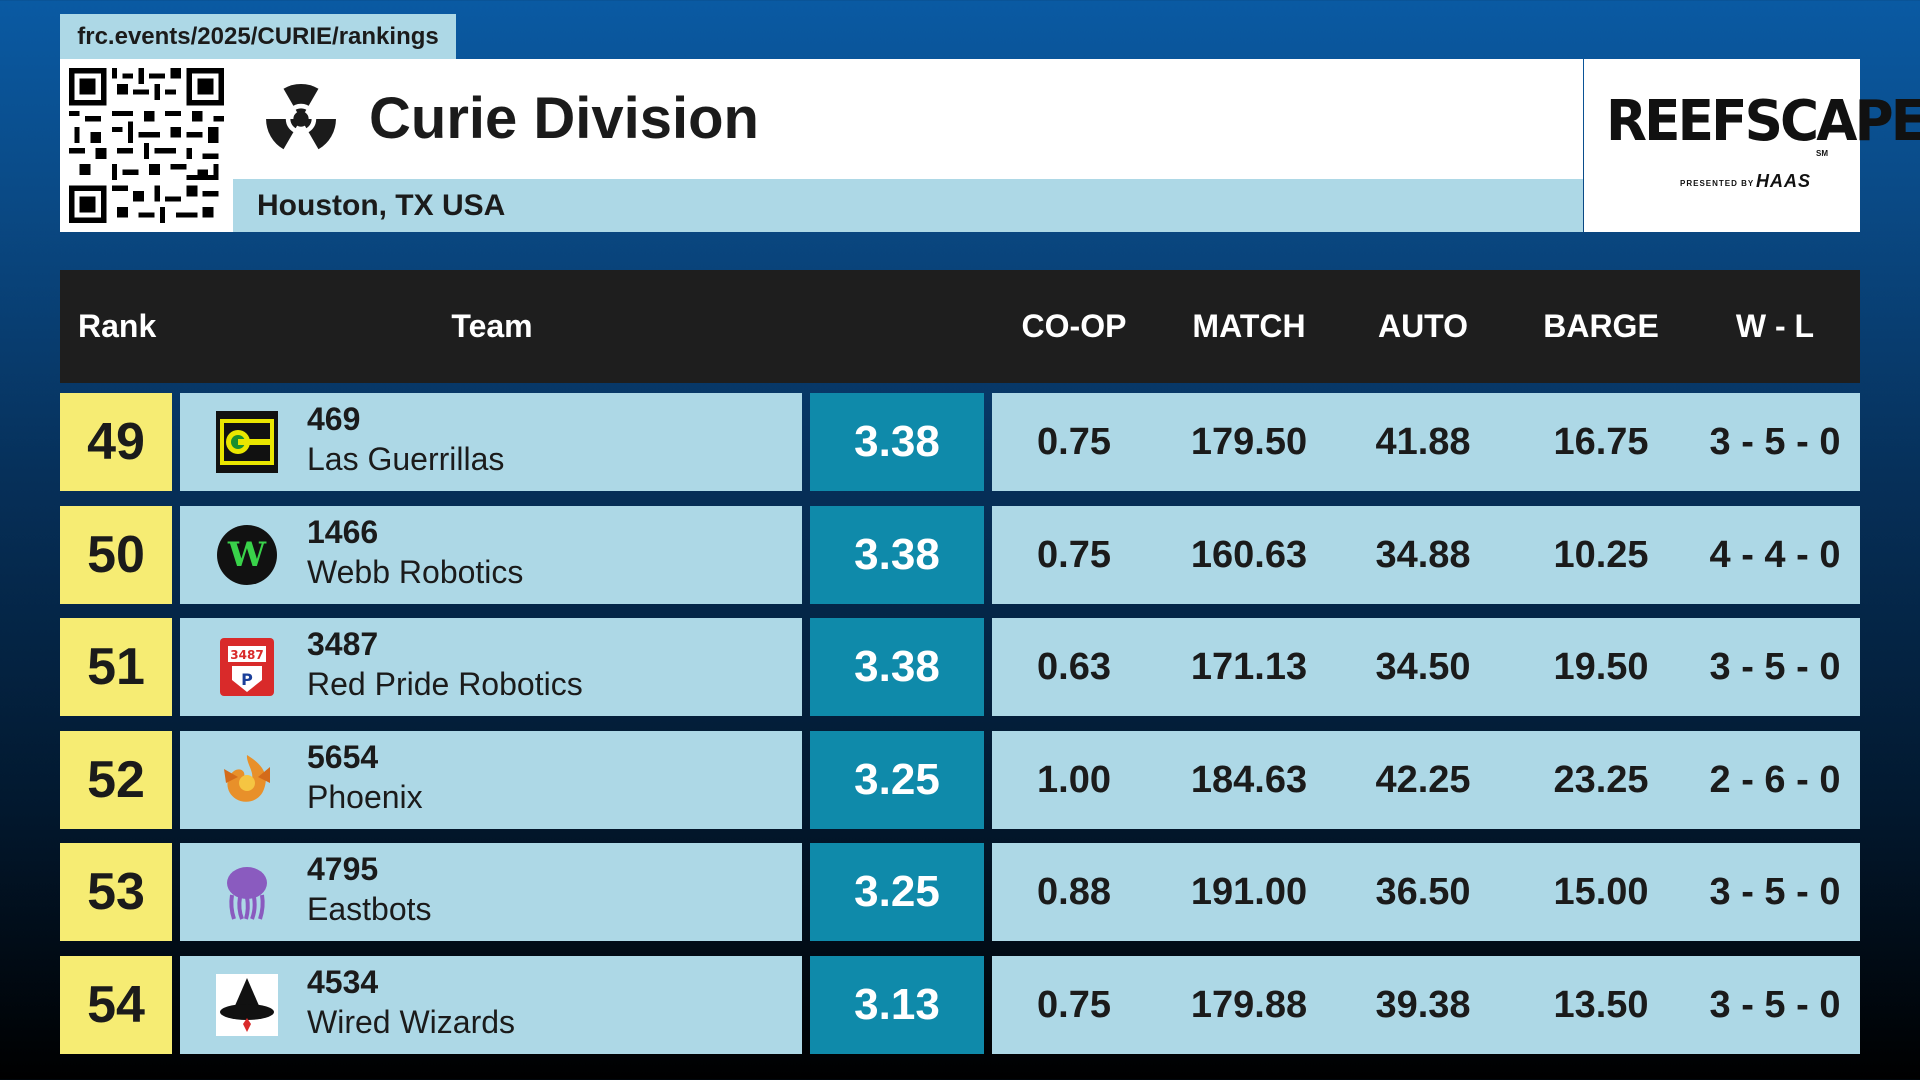  What do you see at coordinates (246, 655) in the screenshot?
I see `svg-text: 3487` at bounding box center [246, 655].